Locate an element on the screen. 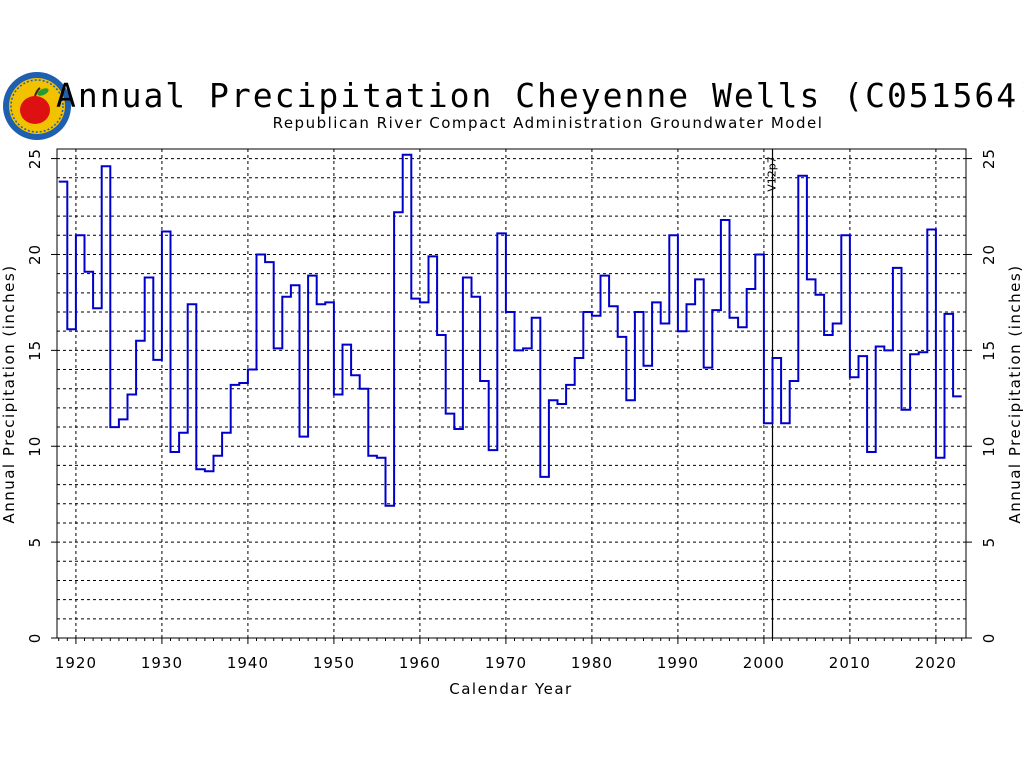 This screenshot has width=1024, height=768. version-marker-label: V12p7 is located at coordinates (772, 174).